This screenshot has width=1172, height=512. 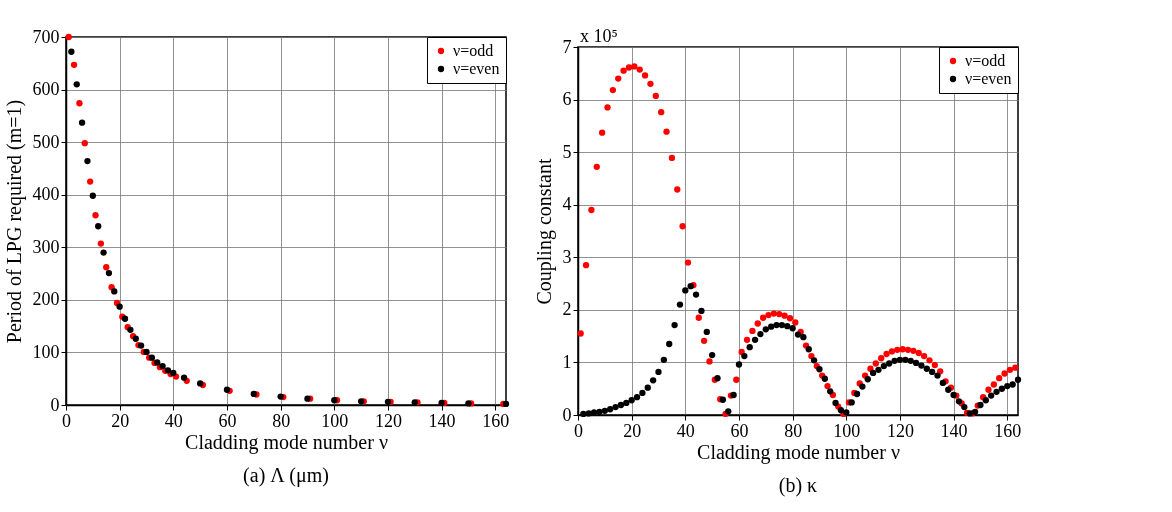 I want to click on y-tick-label: 400, so click(x=46, y=194).